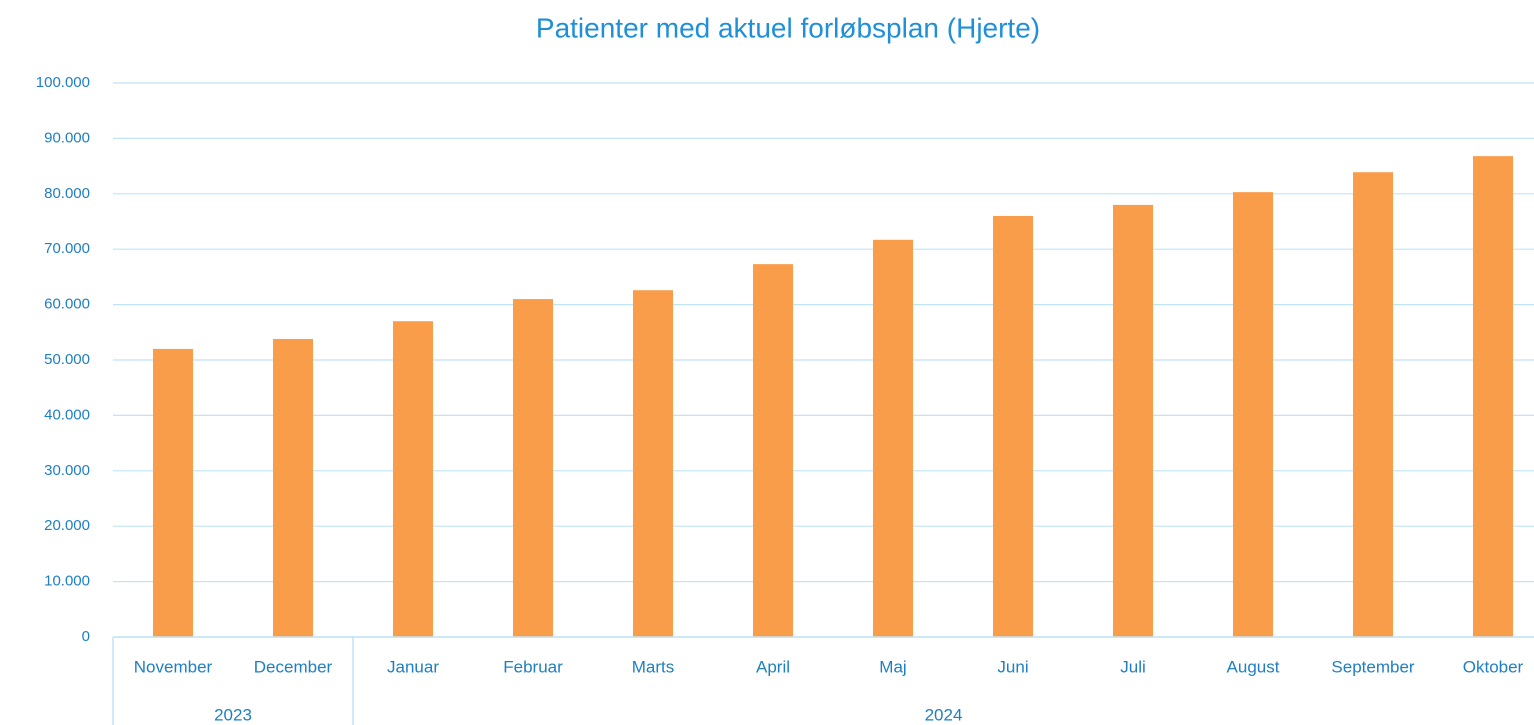  Describe the element at coordinates (533, 666) in the screenshot. I see `x-tick-label: Februar` at that location.